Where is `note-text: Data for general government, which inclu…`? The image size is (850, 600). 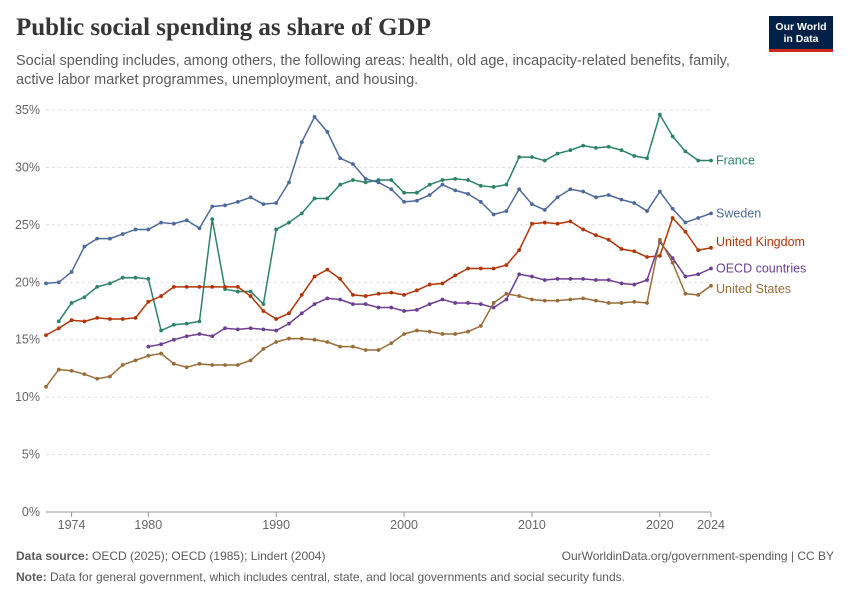 note-text: Data for general government, which inclu… is located at coordinates (337, 577).